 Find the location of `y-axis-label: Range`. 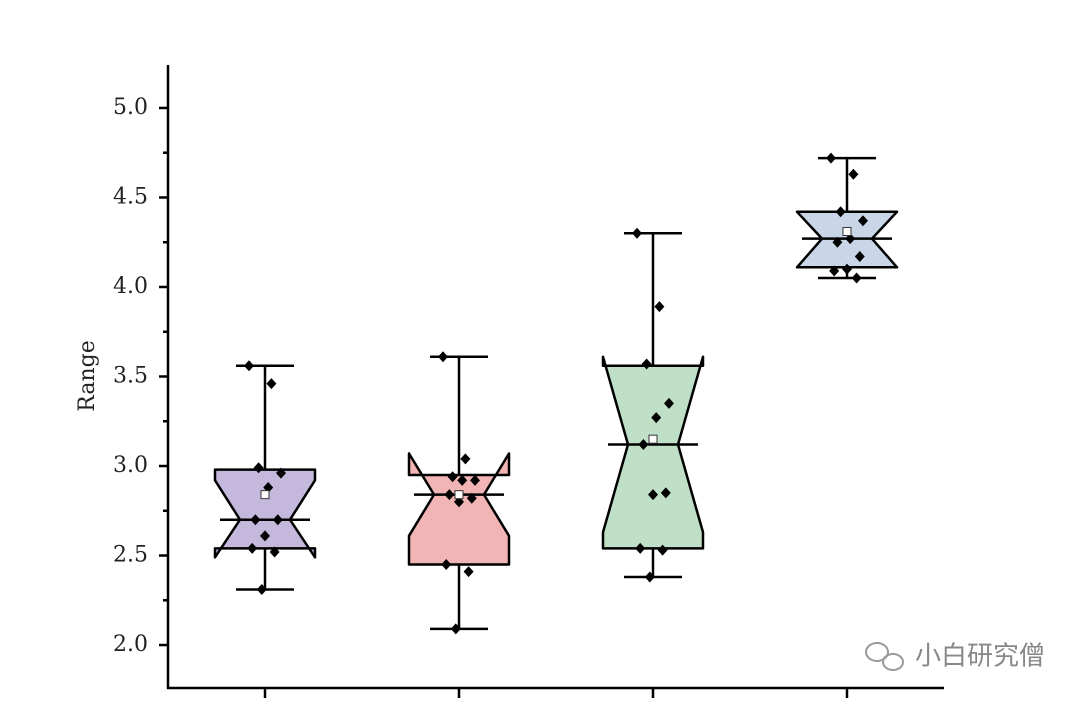

y-axis-label: Range is located at coordinates (87, 375).